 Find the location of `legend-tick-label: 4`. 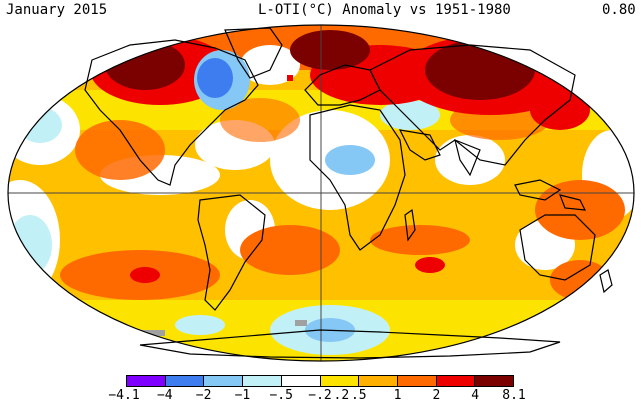

legend-tick-label: 4 is located at coordinates (475, 395).